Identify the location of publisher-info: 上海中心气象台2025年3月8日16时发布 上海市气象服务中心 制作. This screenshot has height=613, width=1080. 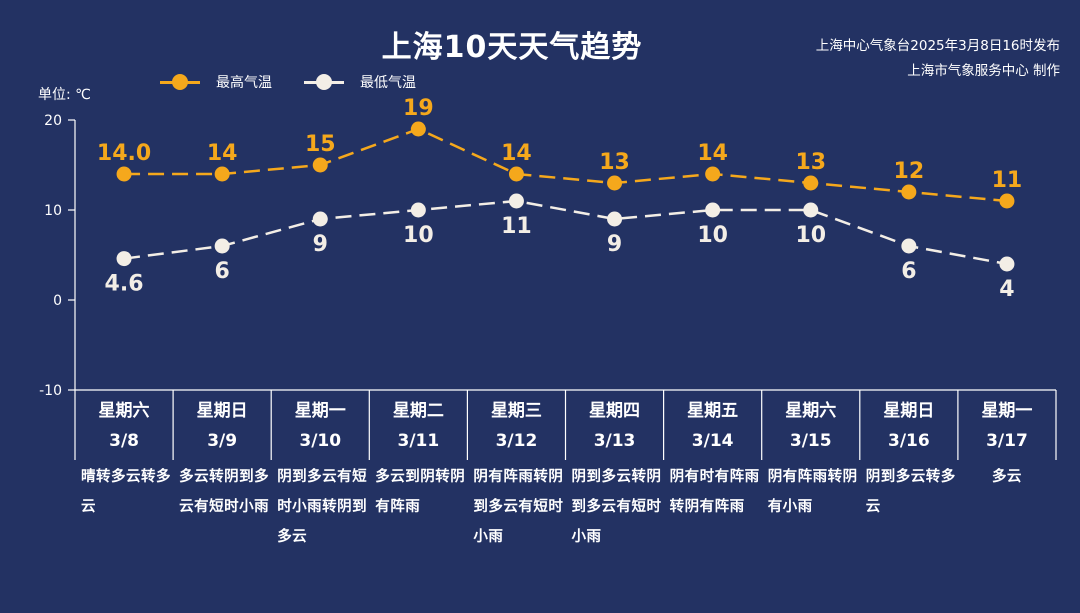
(938, 59).